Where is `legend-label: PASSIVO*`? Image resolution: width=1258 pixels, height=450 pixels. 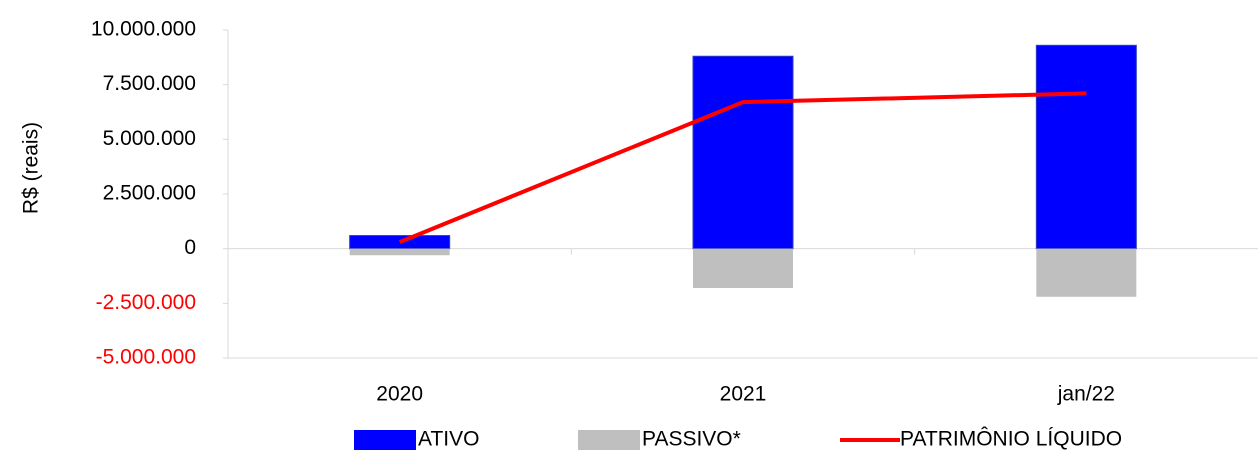
legend-label: PASSIVO* is located at coordinates (691, 439).